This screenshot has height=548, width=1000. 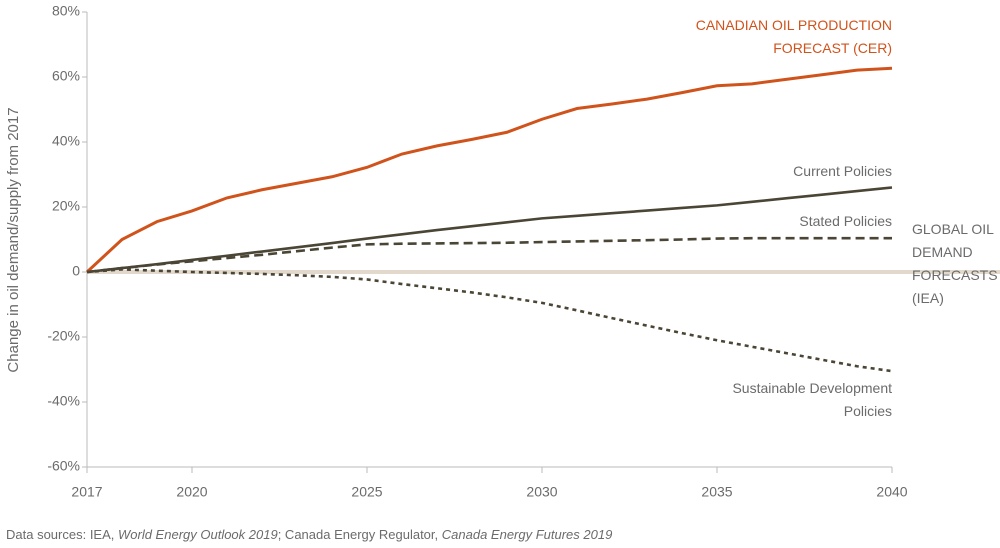 What do you see at coordinates (63, 401) in the screenshot?
I see `y-tick-label: -40%` at bounding box center [63, 401].